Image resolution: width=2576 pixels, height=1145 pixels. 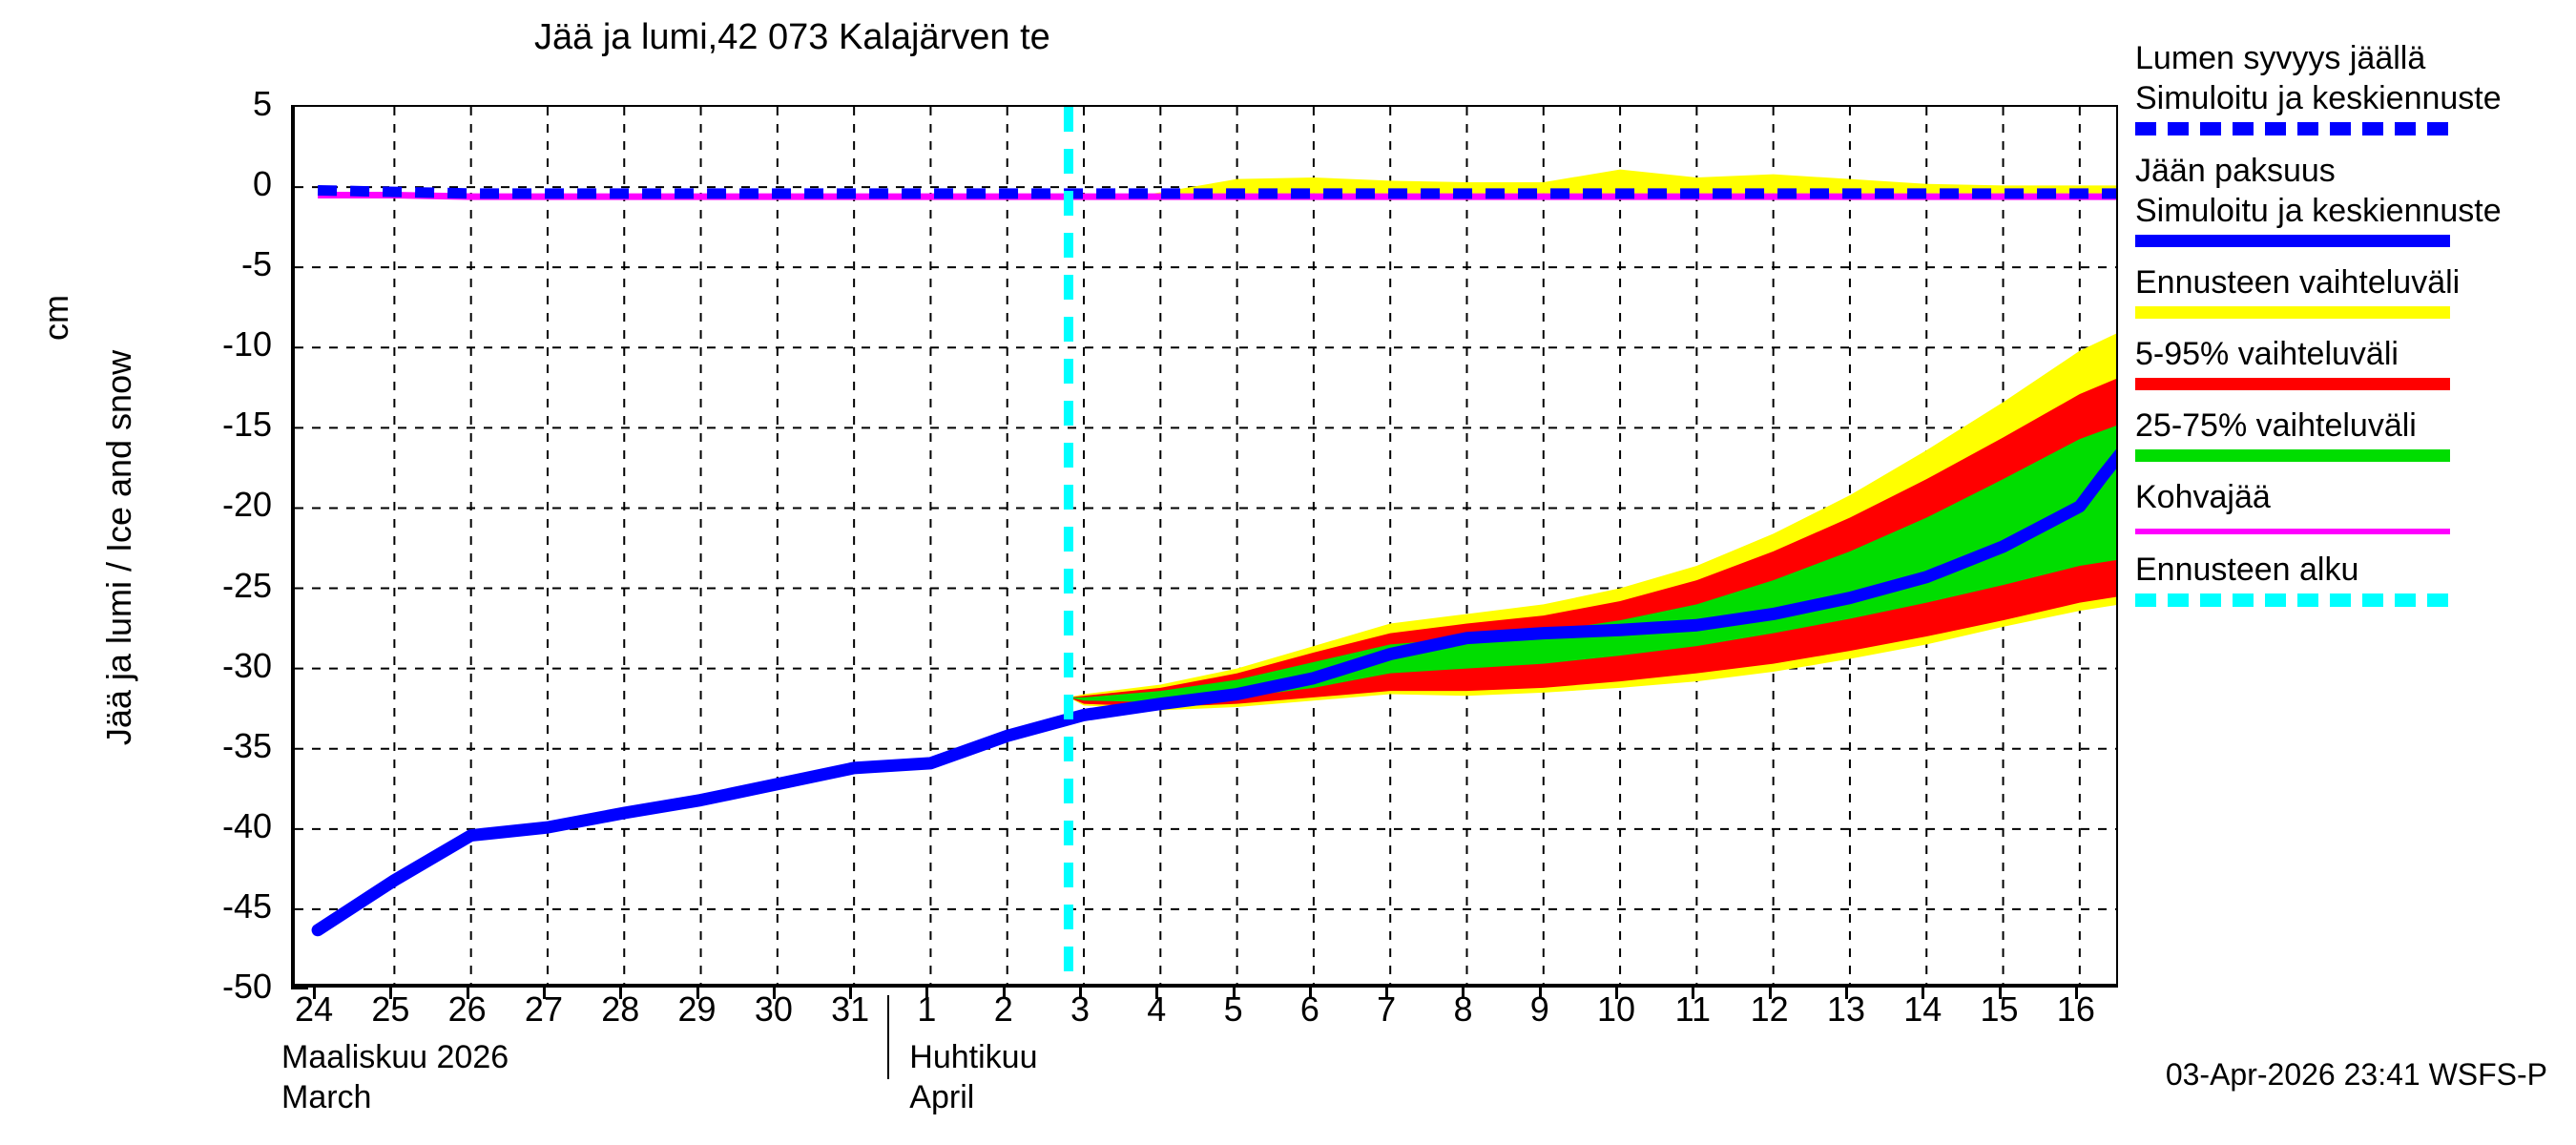 What do you see at coordinates (246, 505) in the screenshot?
I see `y-tick-label: -20` at bounding box center [246, 505].